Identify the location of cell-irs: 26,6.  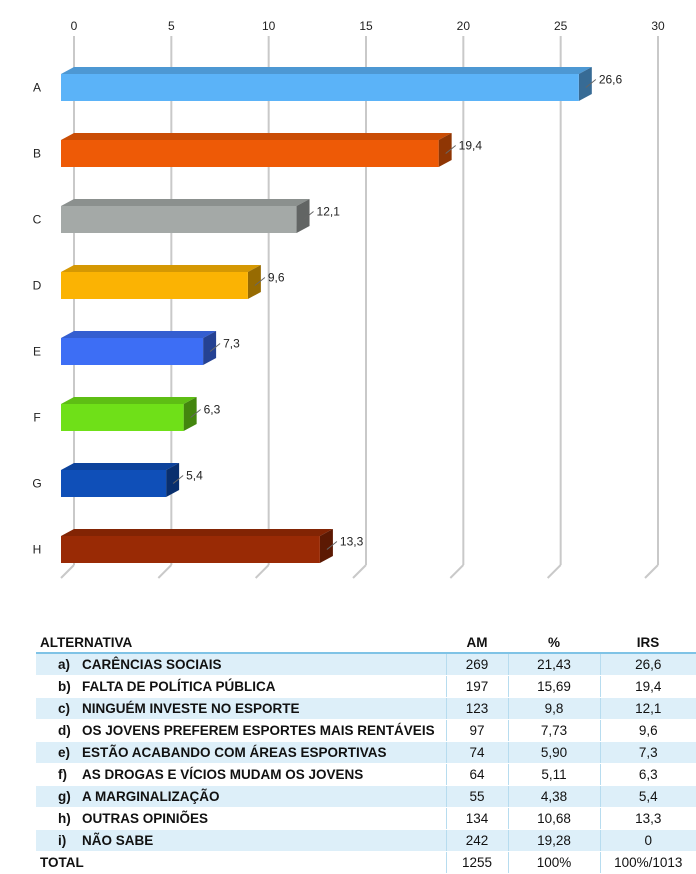
(647, 664).